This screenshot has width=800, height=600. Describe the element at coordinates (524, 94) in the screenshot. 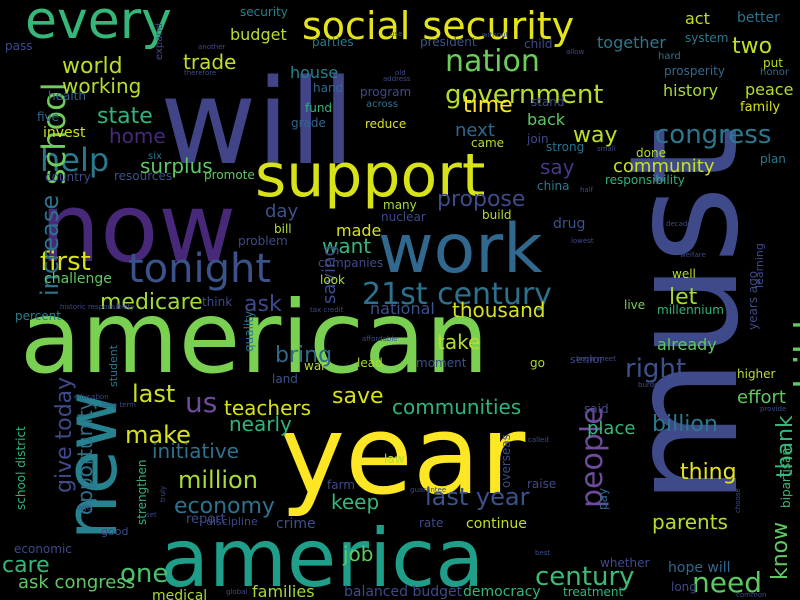

I see `word-government: government` at that location.